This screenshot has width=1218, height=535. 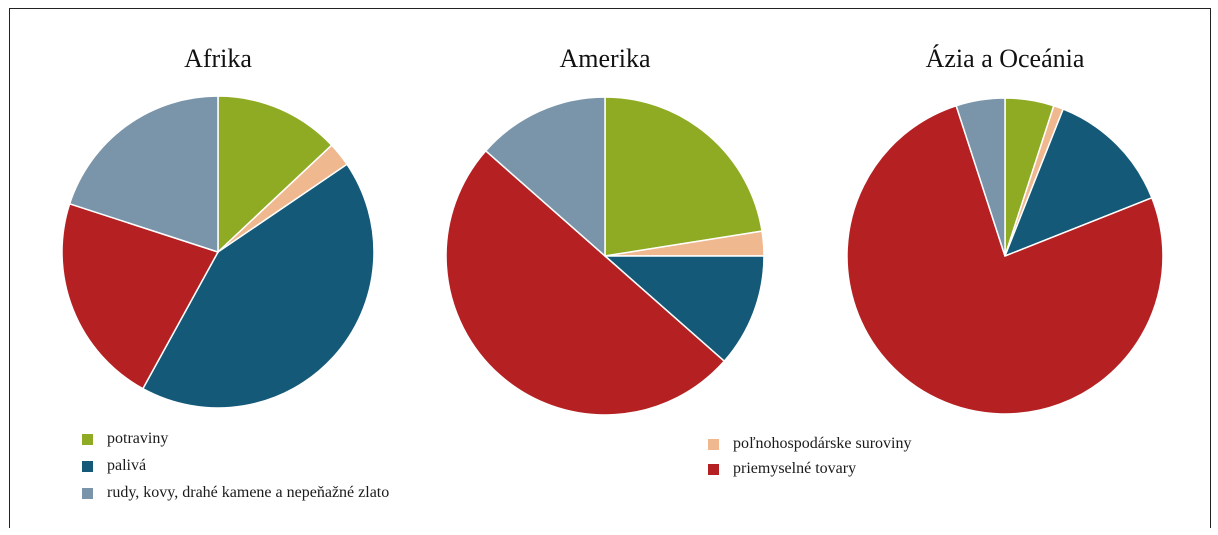 I want to click on legend-label: priemyselné tovary, so click(x=795, y=468).